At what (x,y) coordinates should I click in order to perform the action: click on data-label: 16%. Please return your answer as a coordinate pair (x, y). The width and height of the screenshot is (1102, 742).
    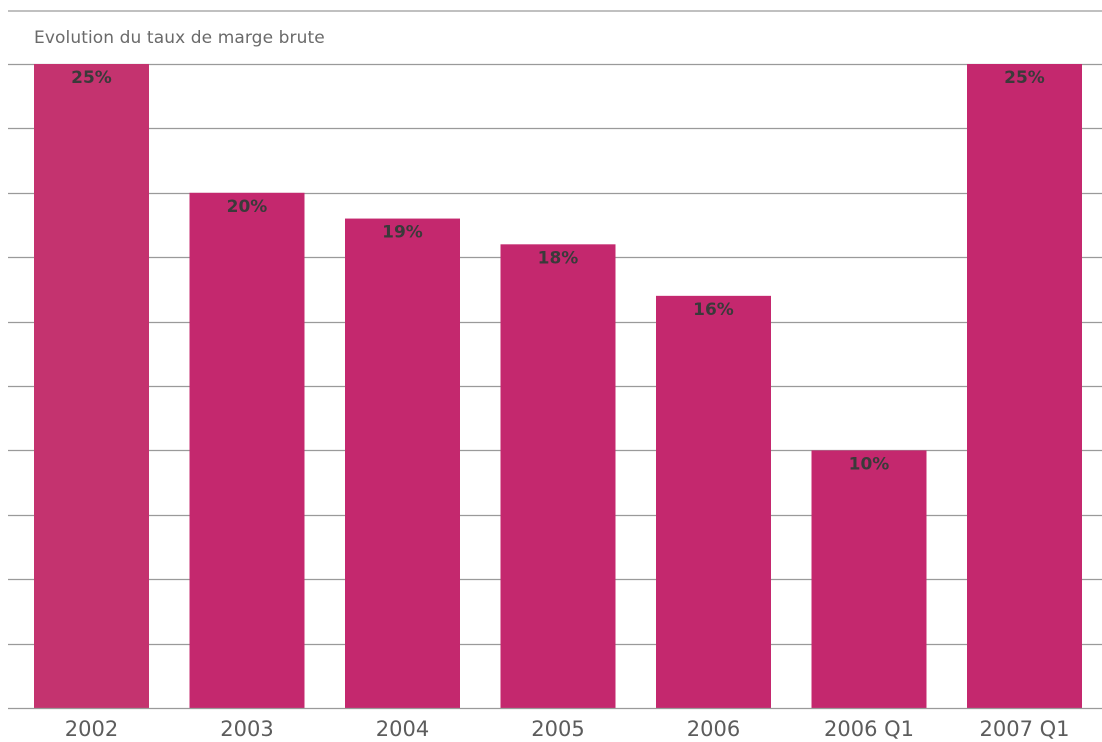
    Looking at the image, I should click on (713, 310).